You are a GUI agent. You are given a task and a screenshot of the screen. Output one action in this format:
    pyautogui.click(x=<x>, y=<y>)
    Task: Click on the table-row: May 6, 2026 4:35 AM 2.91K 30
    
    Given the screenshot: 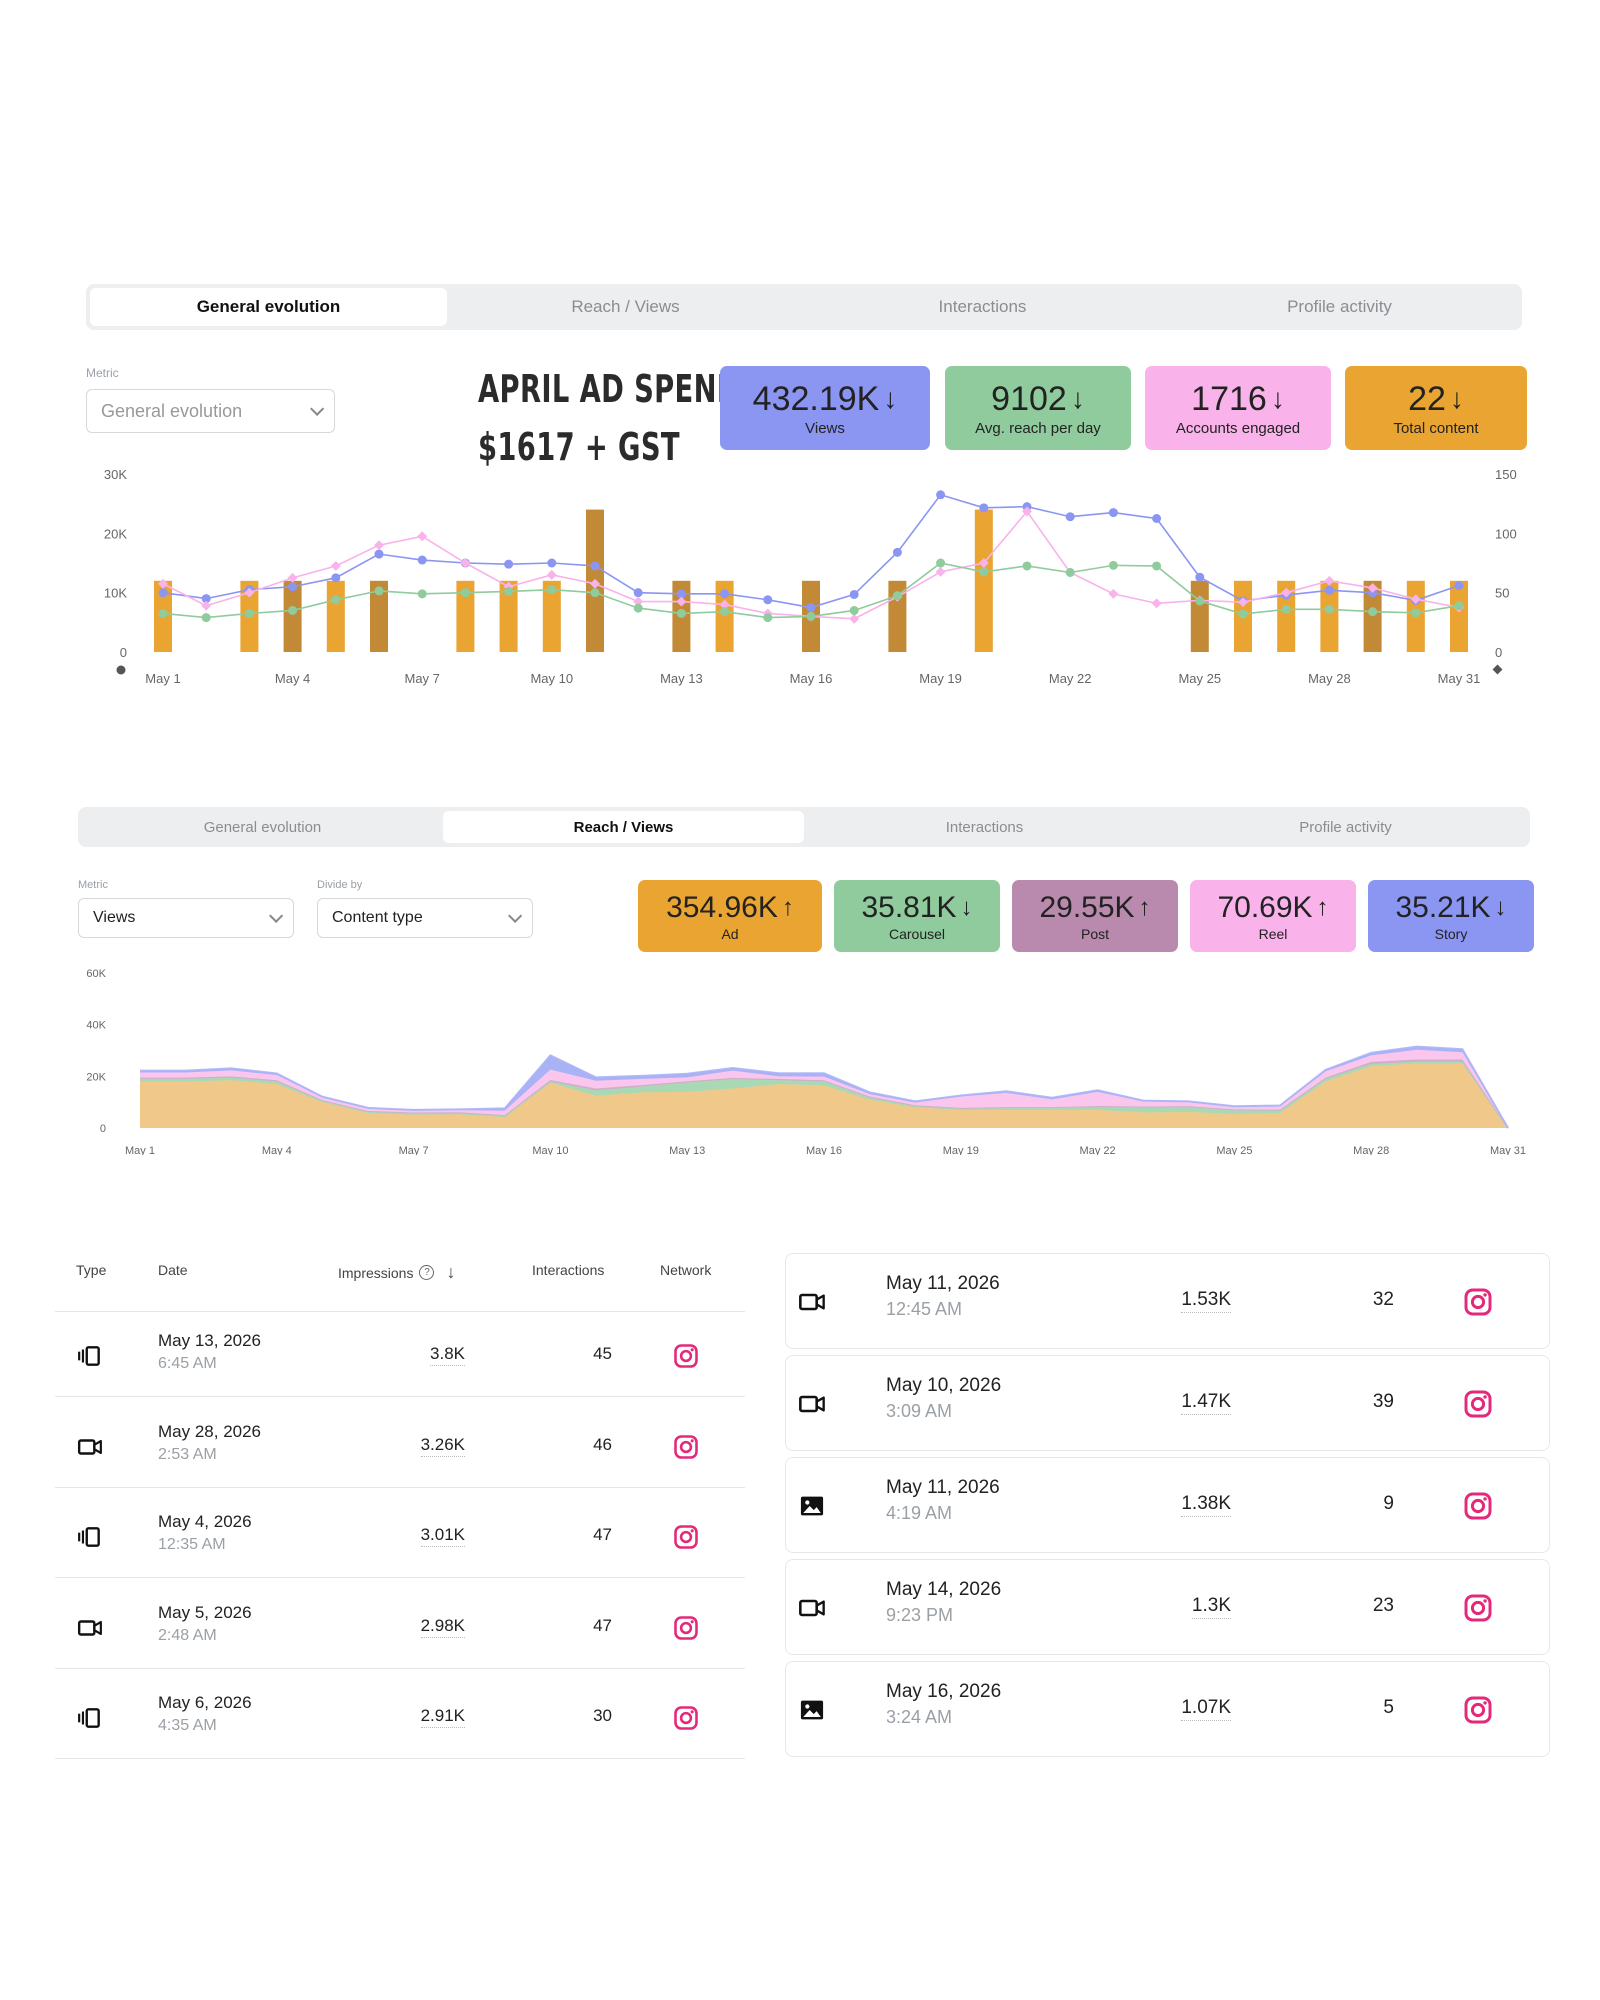 What is the action you would take?
    pyautogui.click(x=400, y=1717)
    